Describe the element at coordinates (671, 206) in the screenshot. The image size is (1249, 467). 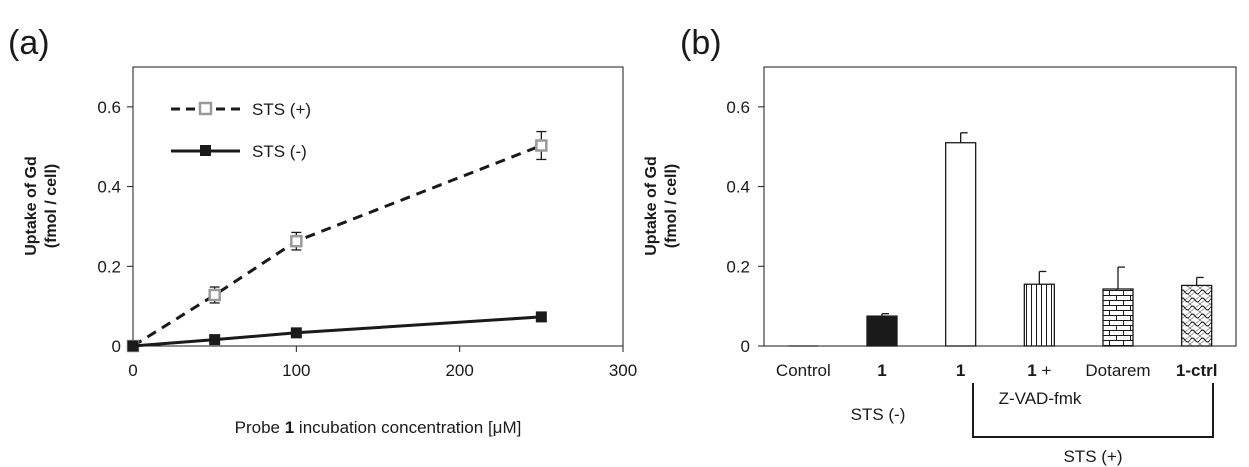
I see `y-axis-title-b-line2: (fmol / cell)` at that location.